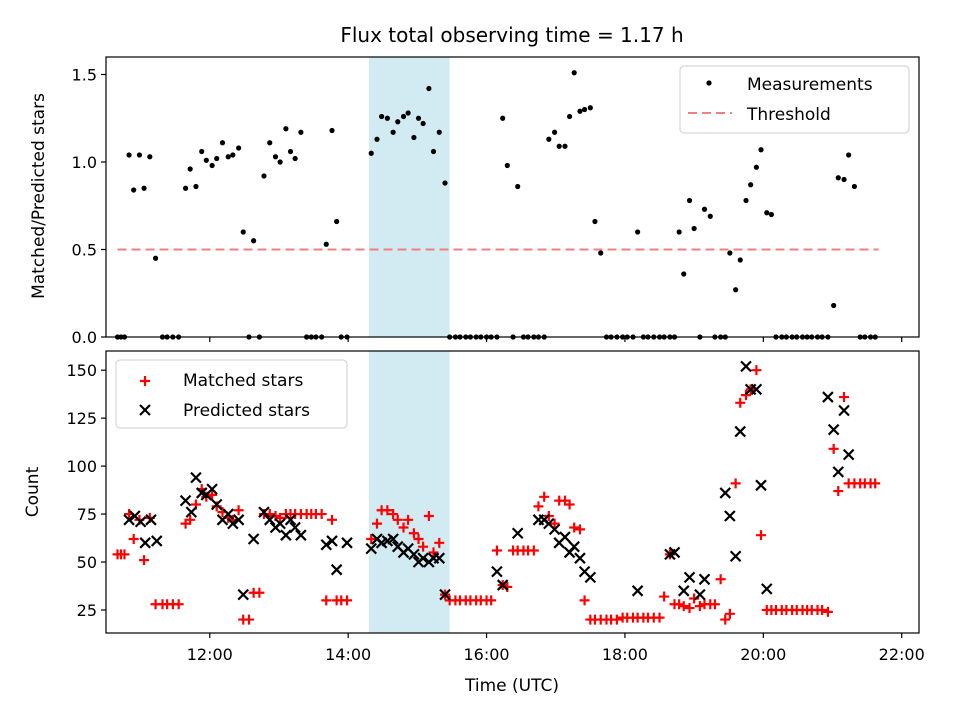 This screenshot has height=720, width=960. Describe the element at coordinates (84, 75) in the screenshot. I see `y-tick-label: 1.5` at that location.